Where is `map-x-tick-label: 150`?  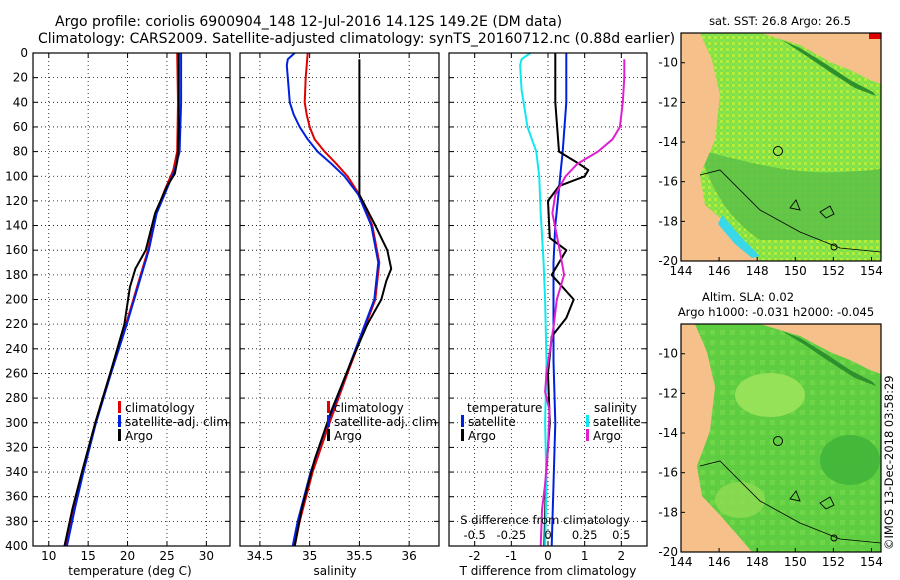
map-x-tick-label: 150 is located at coordinates (795, 562).